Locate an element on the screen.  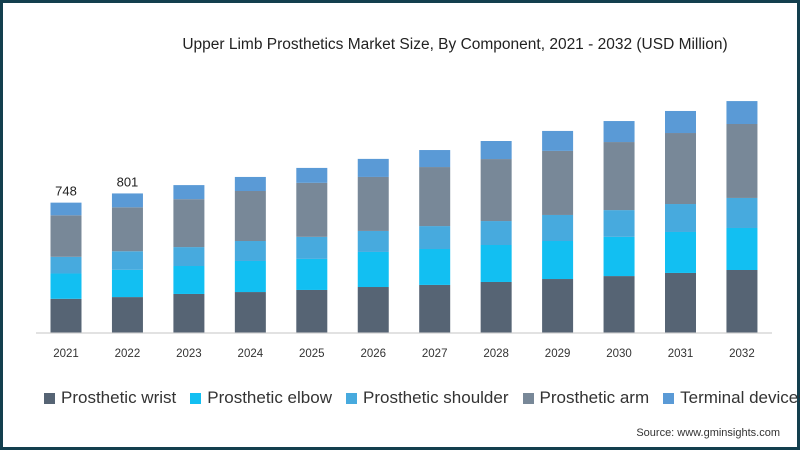
x-tick-label: 2027 is located at coordinates (435, 354).